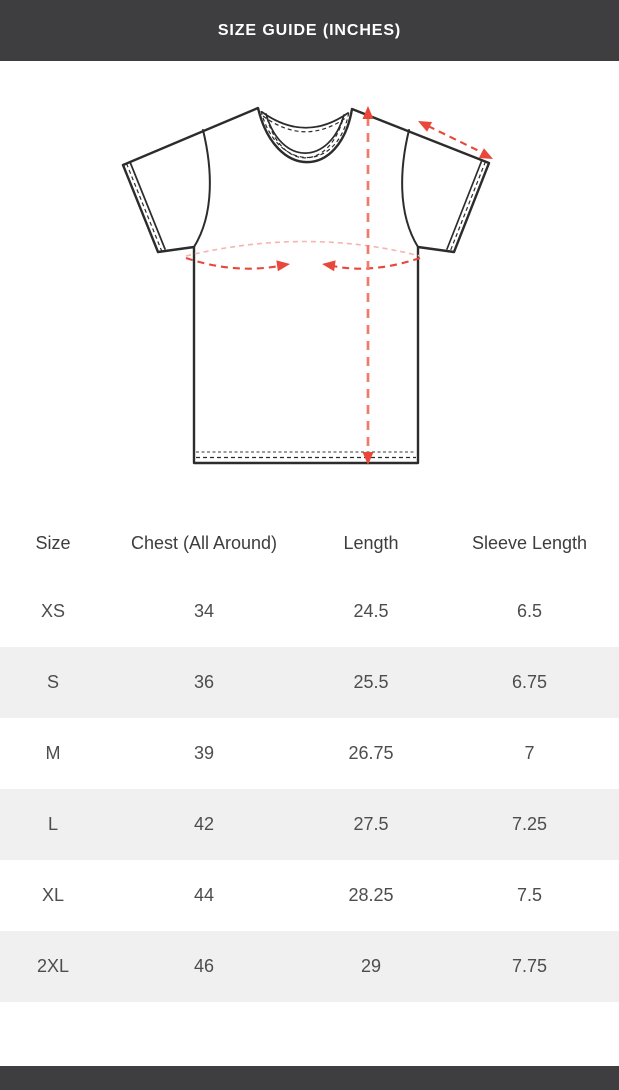 The width and height of the screenshot is (619, 1090). Describe the element at coordinates (368, 112) in the screenshot. I see `length-arrow-up-icon` at that location.